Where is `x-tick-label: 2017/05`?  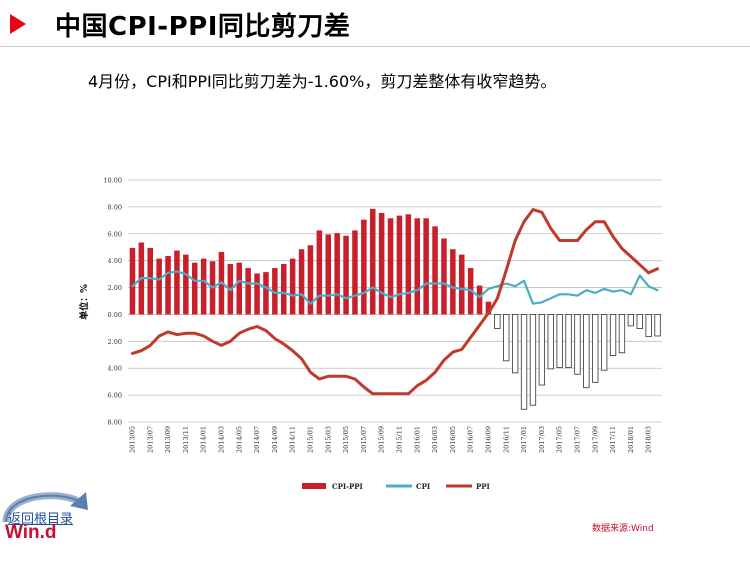 x-tick-label: 2017/05 is located at coordinates (560, 439).